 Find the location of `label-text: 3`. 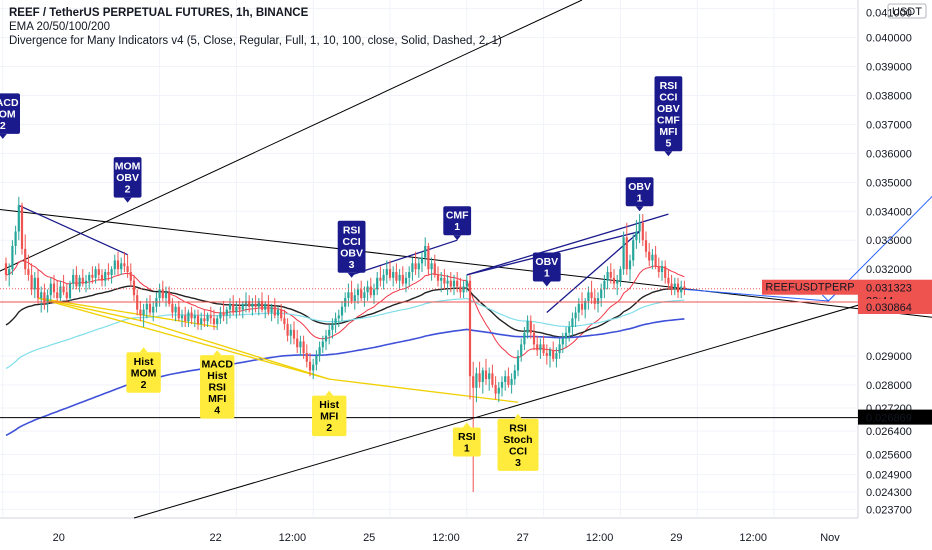

label-text: 3 is located at coordinates (518, 463).